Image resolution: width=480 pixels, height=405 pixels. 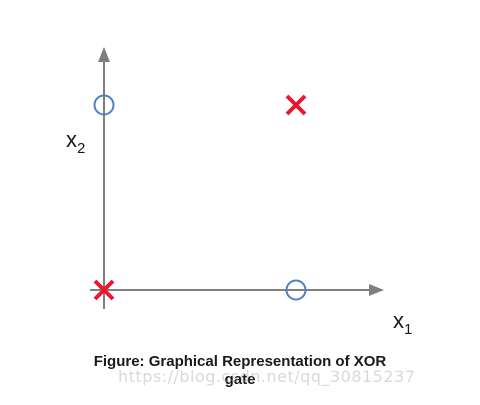 What do you see at coordinates (71, 139) in the screenshot?
I see `y-axis-label-base: x` at bounding box center [71, 139].